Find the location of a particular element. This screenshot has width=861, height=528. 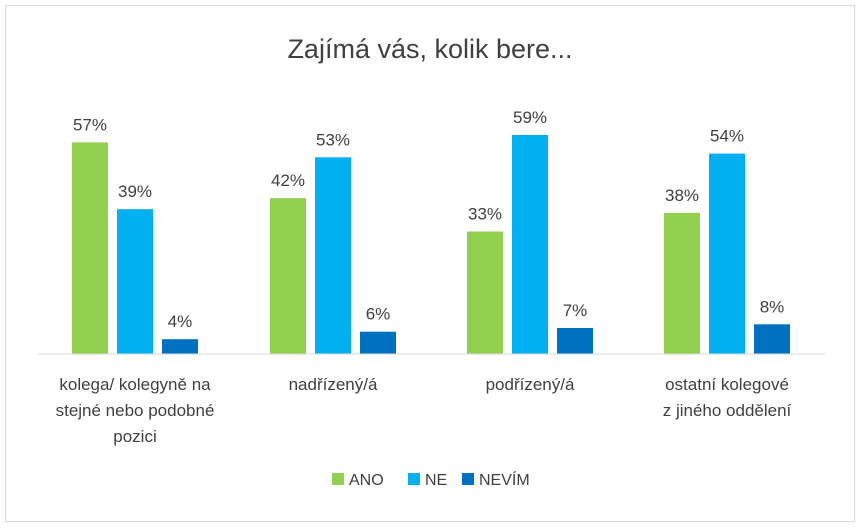

category-label-2-line-1: nadřízený/á is located at coordinates (333, 384).